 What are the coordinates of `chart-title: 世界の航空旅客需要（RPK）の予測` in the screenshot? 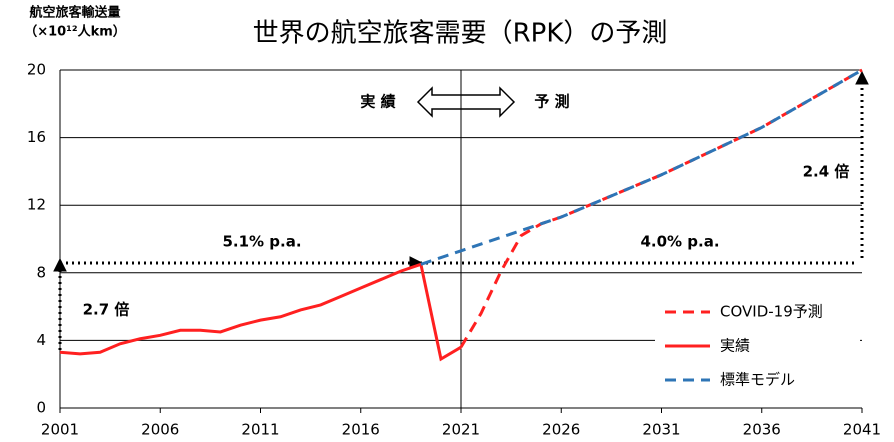 It's located at (460, 34).